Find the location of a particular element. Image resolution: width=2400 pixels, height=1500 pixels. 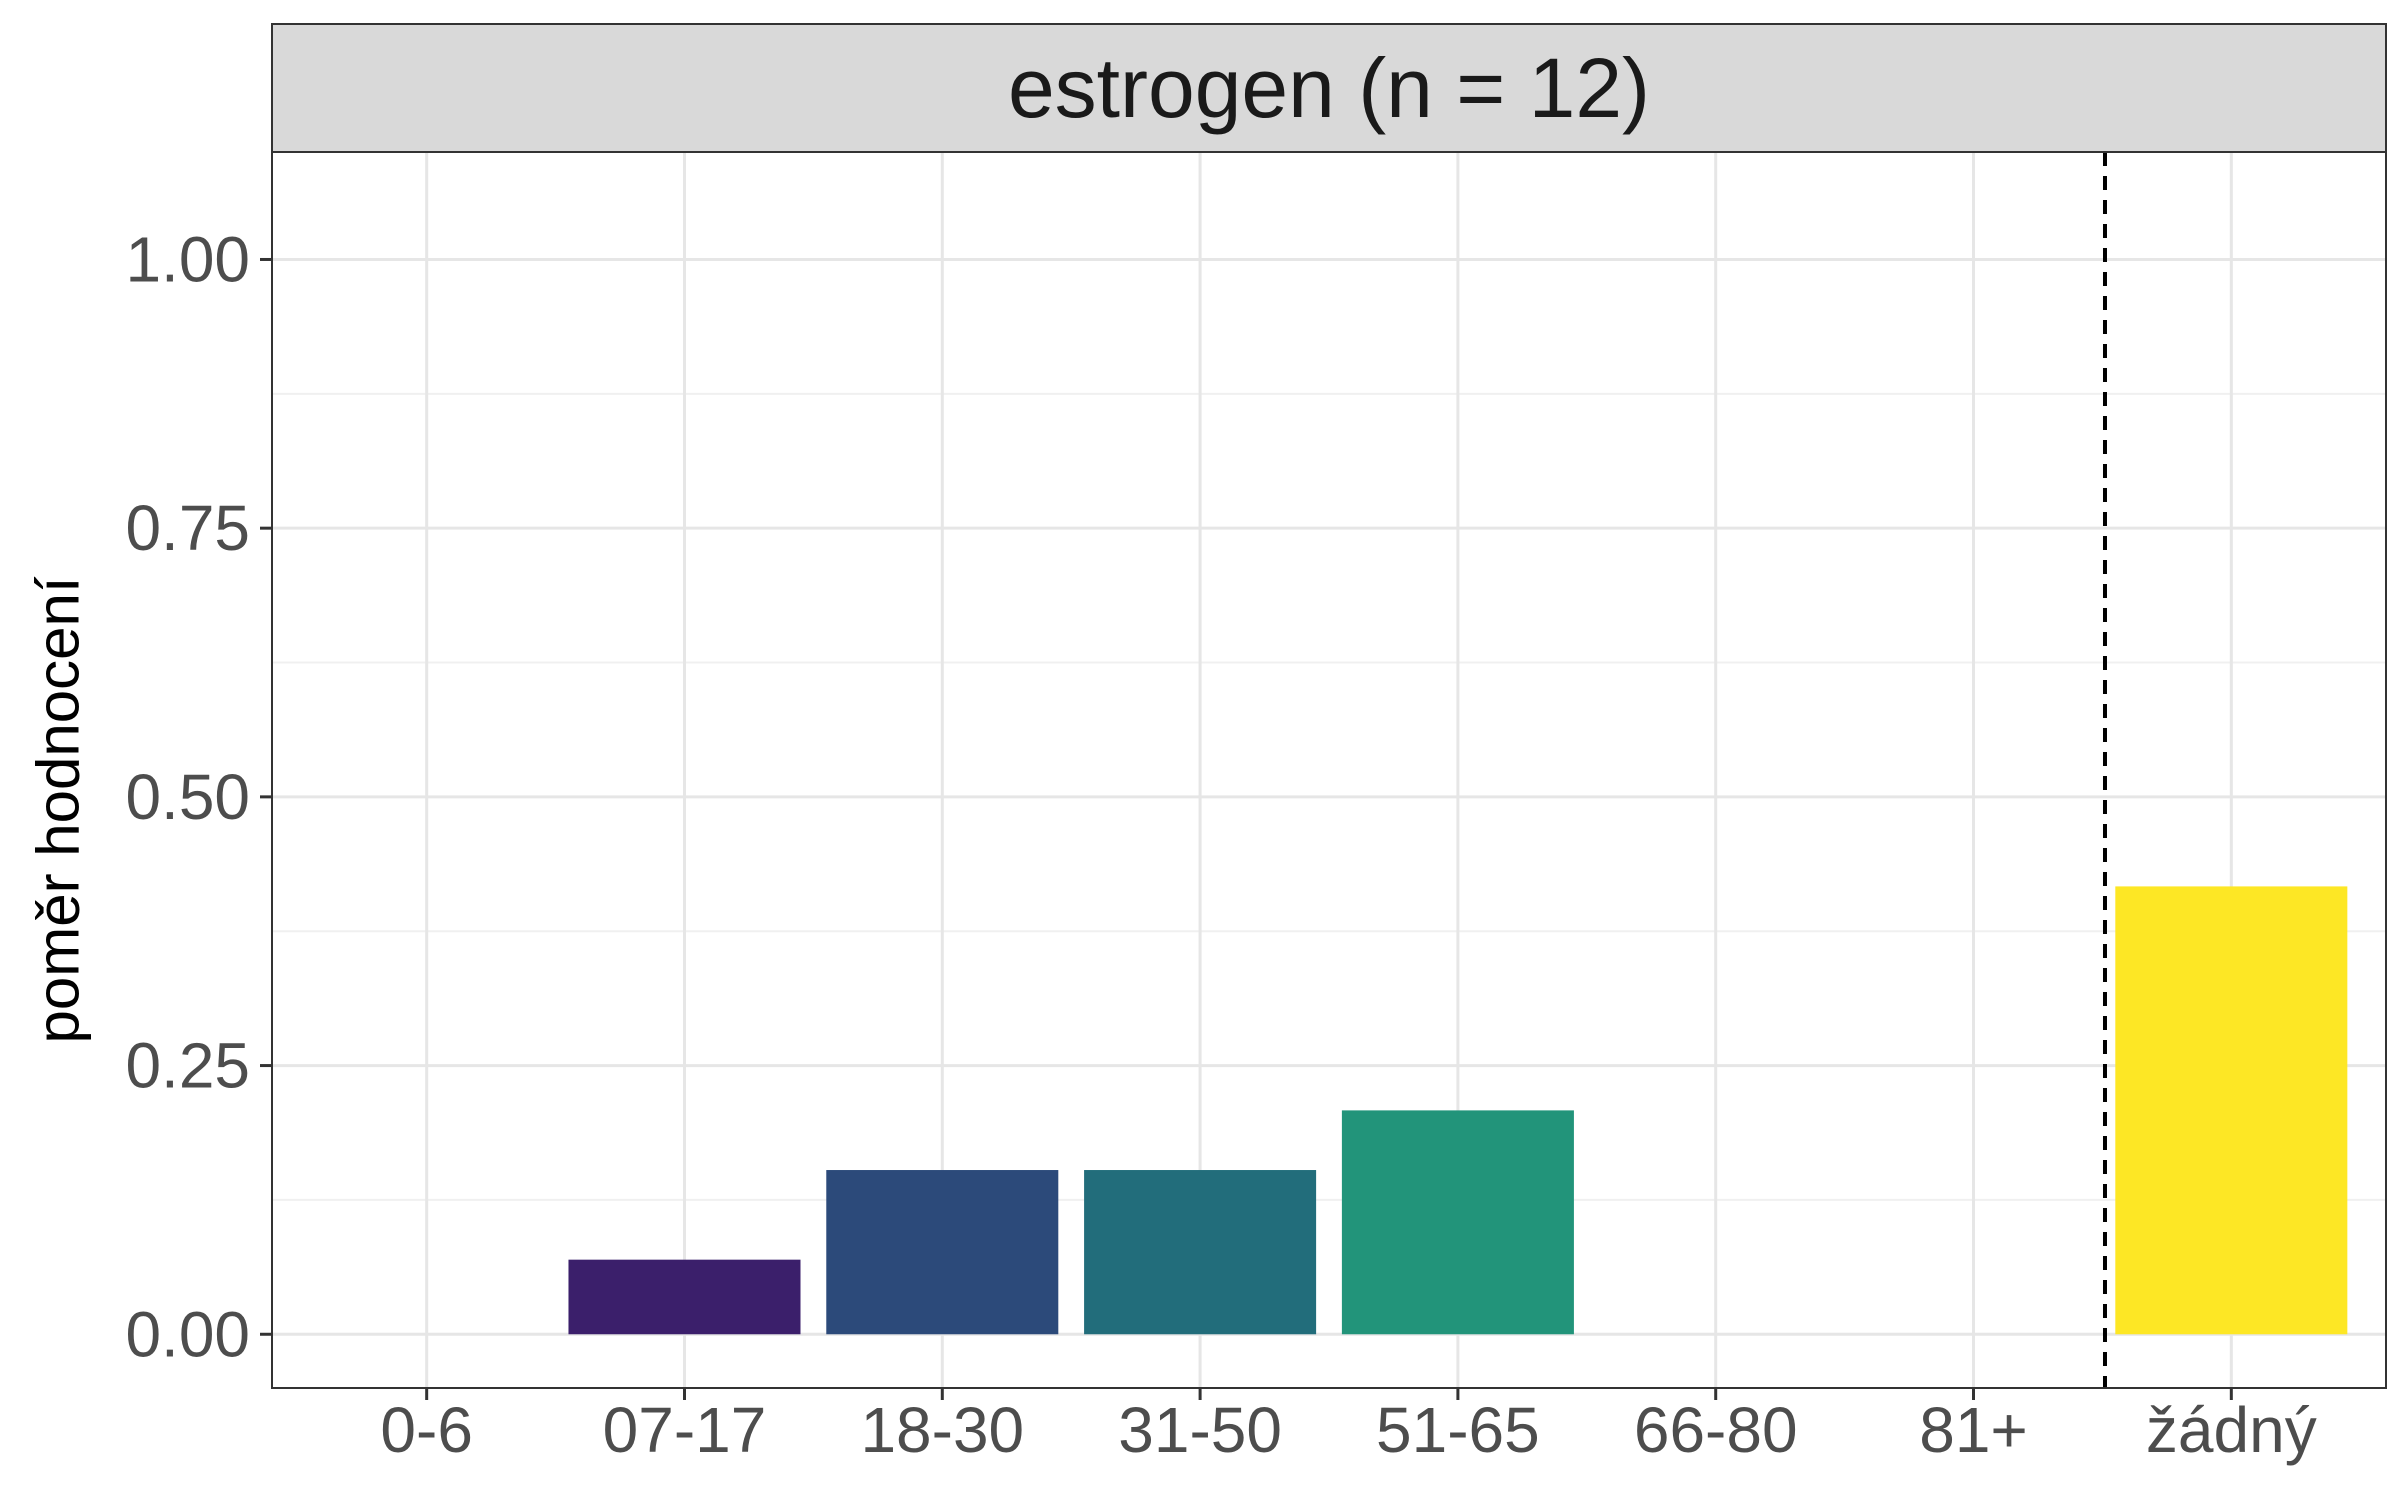

y-tick-label: 0.50 is located at coordinates (187, 797).